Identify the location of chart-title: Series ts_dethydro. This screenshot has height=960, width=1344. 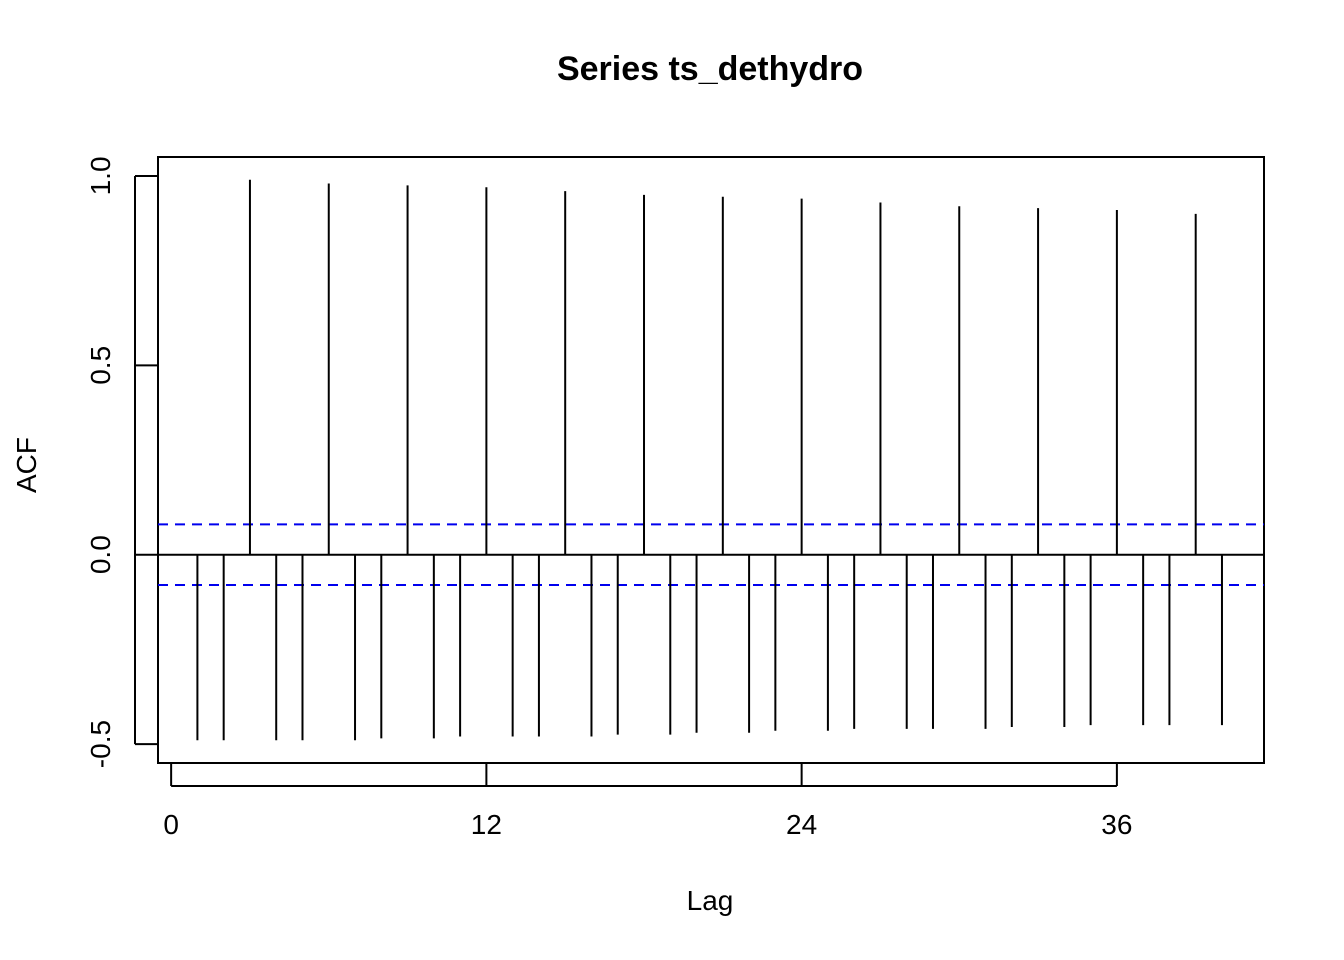
(710, 69).